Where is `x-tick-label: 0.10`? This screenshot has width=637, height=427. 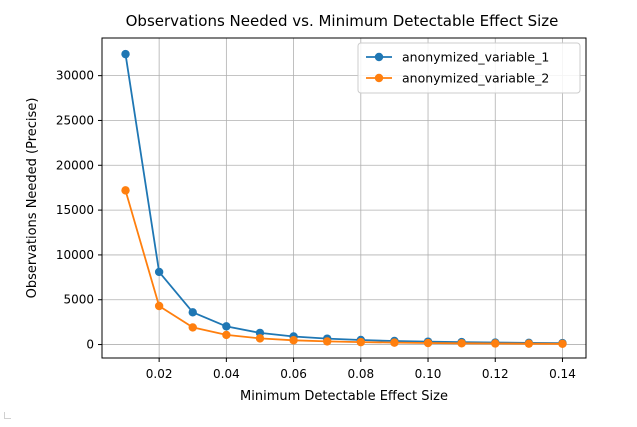 x-tick-label: 0.10 is located at coordinates (428, 374).